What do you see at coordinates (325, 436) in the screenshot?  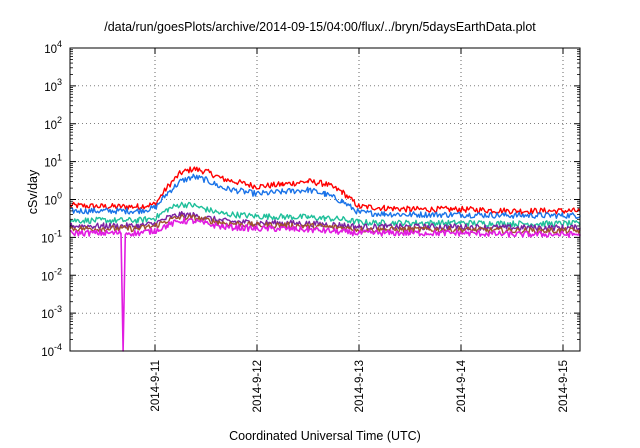 I see `x-axis-label: Coordinated Universal Time (UTC)` at bounding box center [325, 436].